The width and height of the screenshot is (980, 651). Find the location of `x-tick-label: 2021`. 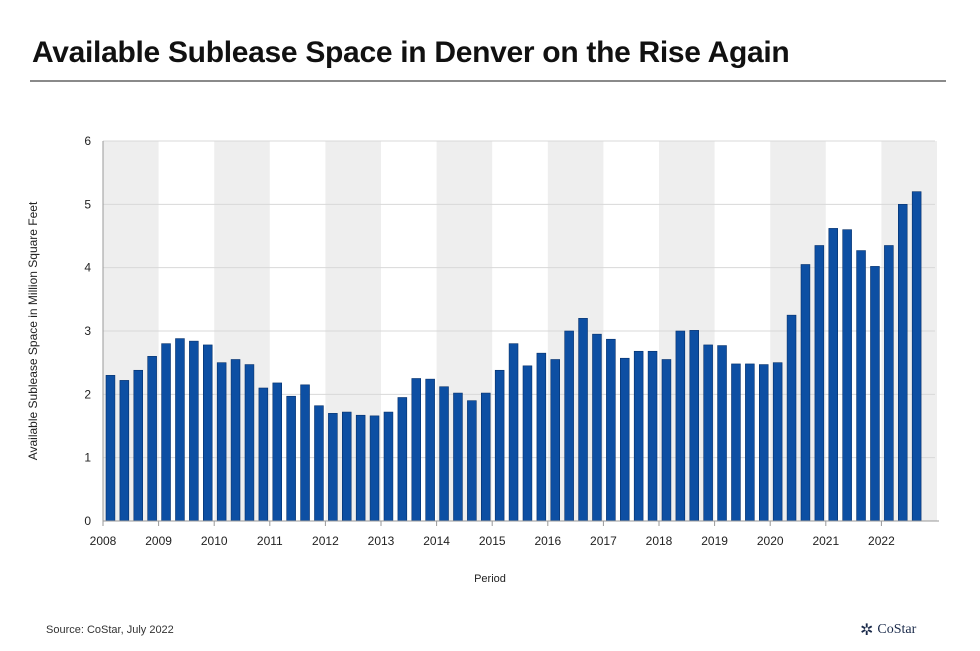

x-tick-label: 2021 is located at coordinates (825, 541).